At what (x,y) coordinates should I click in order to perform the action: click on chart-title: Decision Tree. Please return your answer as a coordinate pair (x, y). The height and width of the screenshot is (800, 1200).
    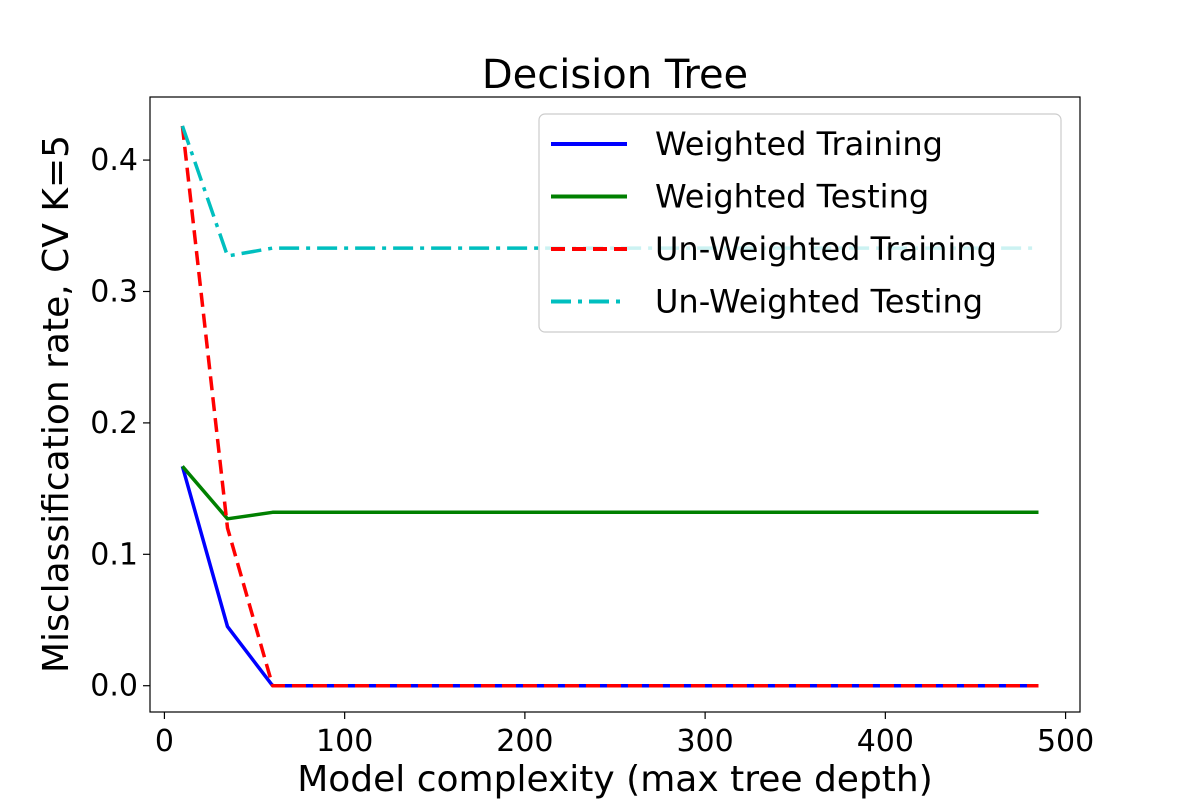
    Looking at the image, I should click on (615, 75).